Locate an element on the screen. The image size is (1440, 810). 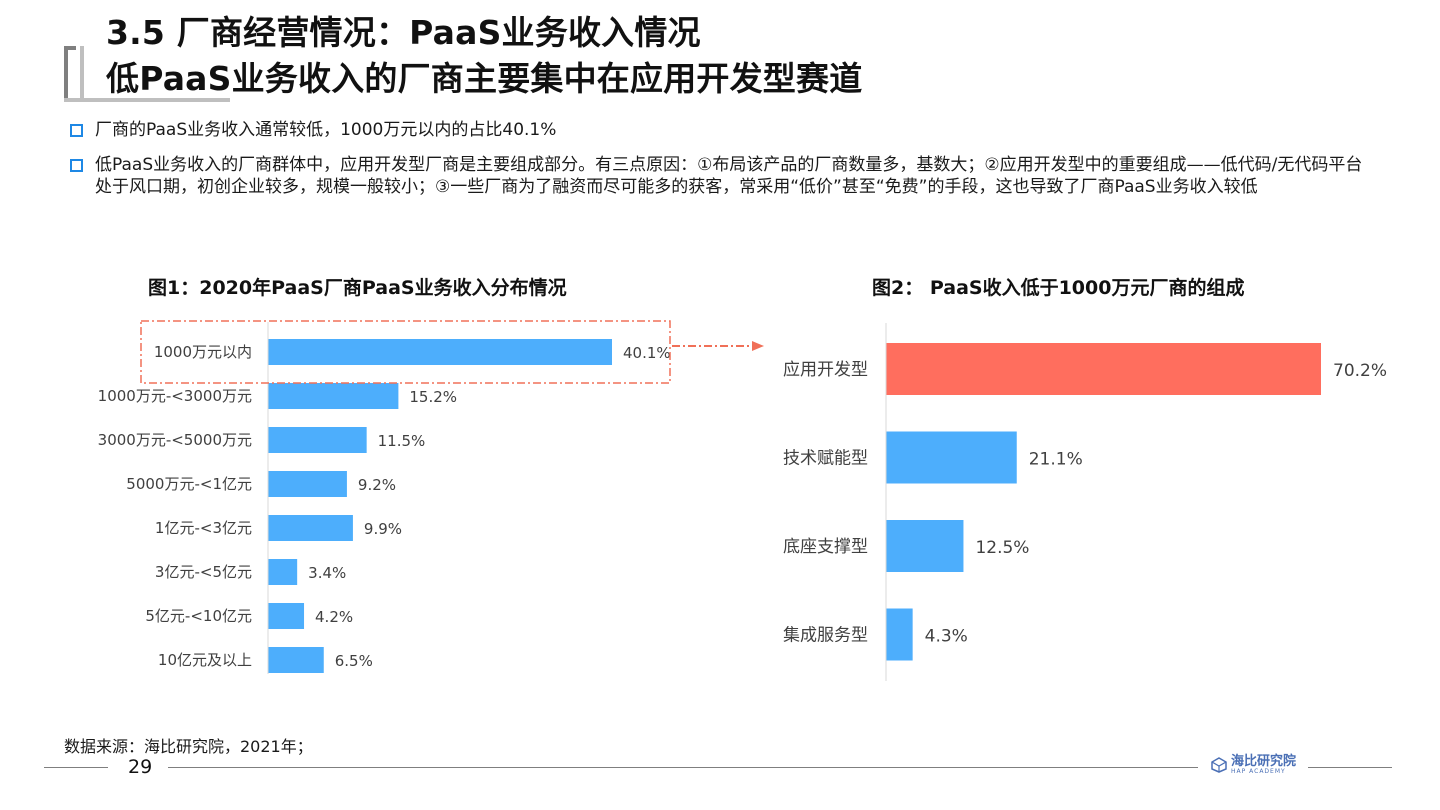
title-bracket-inner-decoration is located at coordinates (82, 74).